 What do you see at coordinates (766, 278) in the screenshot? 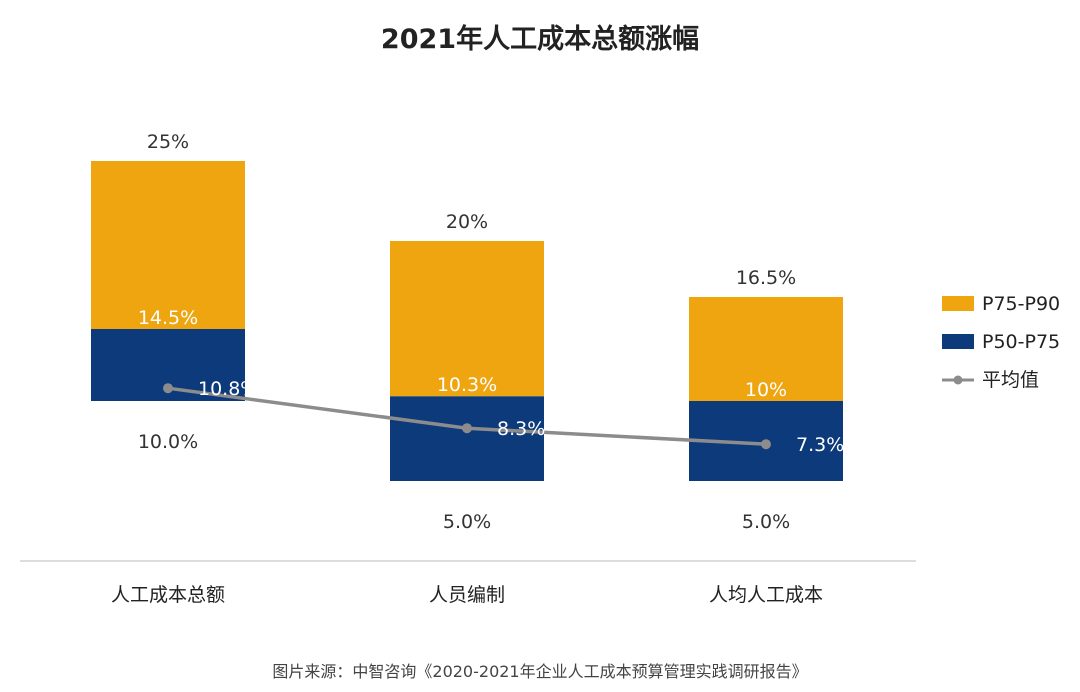
I see `label-p90-2: 16.5%` at bounding box center [766, 278].